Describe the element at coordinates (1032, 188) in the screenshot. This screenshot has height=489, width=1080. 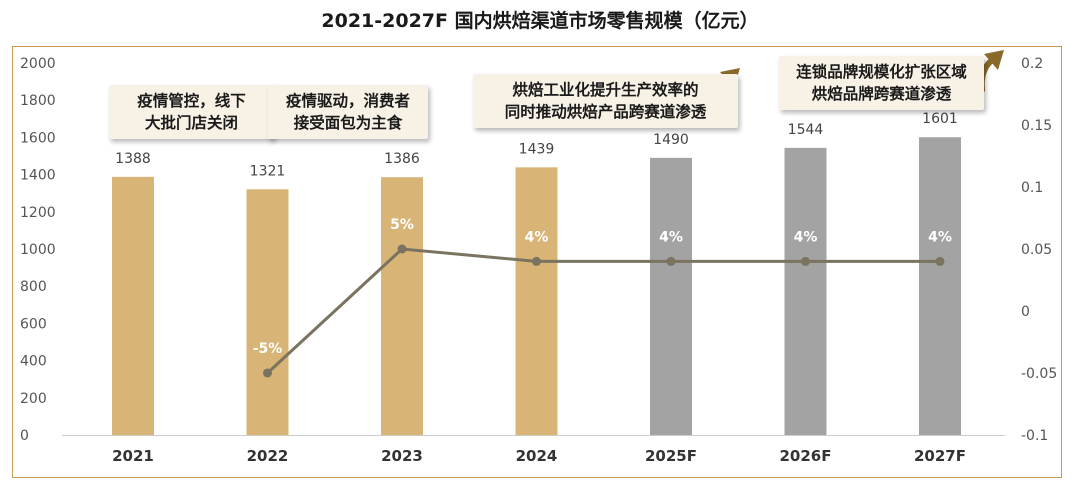
I see `y2-tick-label: 0.1` at that location.